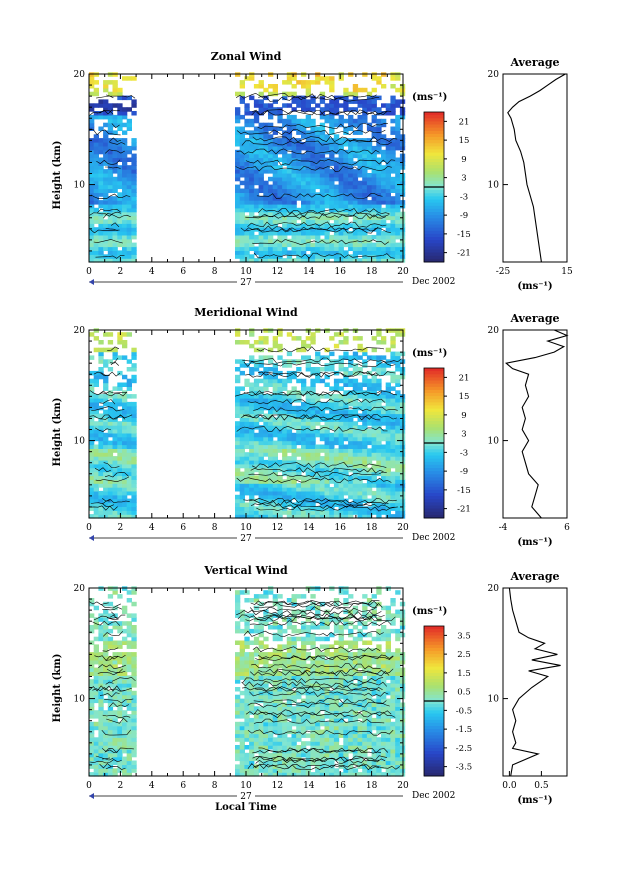 The image size is (619, 873). I want to click on colorbar-tick-label: -3, so click(464, 453).